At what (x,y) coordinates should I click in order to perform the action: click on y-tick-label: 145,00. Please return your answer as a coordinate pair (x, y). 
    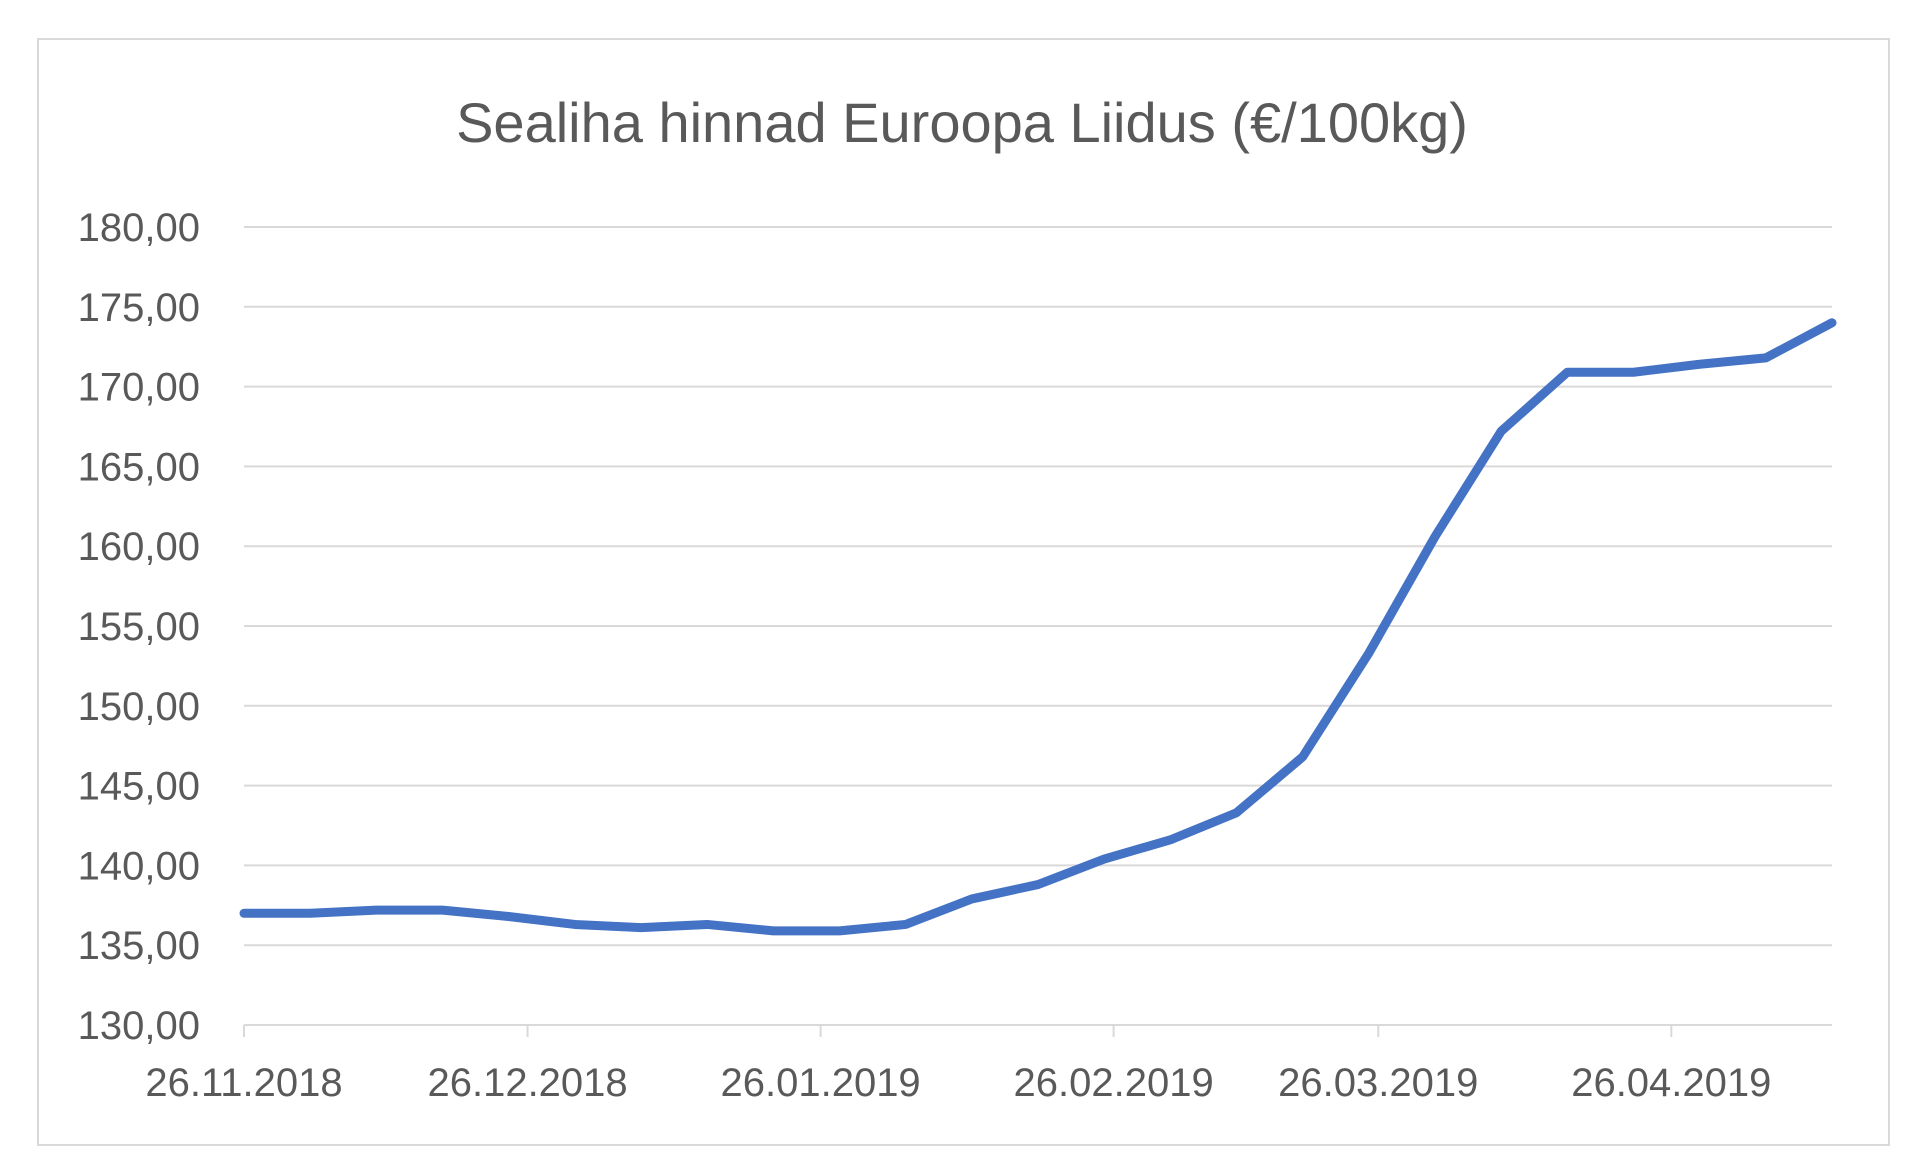
    Looking at the image, I should click on (139, 787).